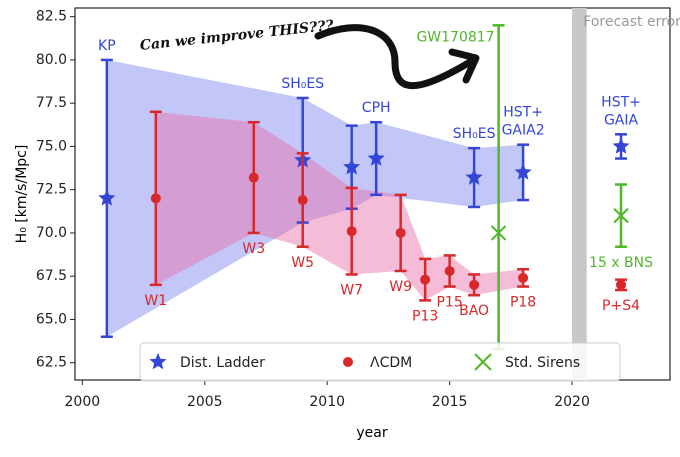  Describe the element at coordinates (449, 303) in the screenshot. I see `point-label: P15` at that location.